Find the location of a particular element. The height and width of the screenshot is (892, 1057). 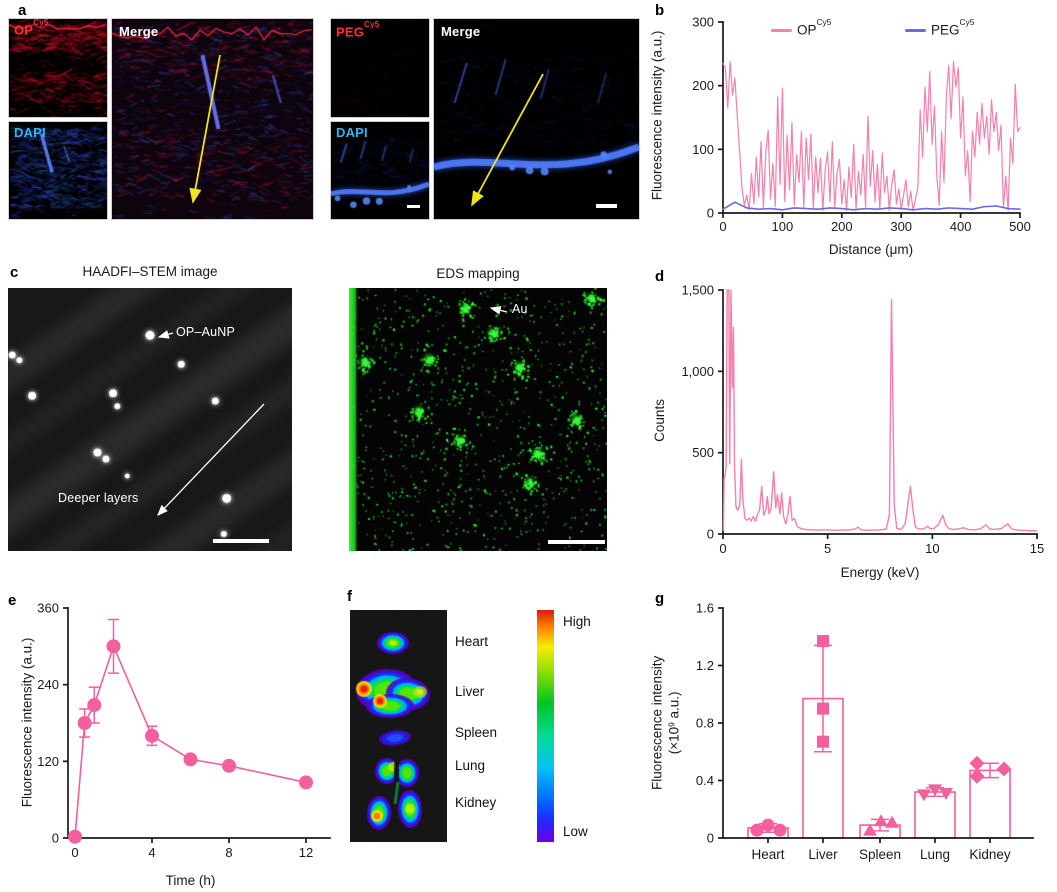

legend-op-swatch is located at coordinates (781, 30).